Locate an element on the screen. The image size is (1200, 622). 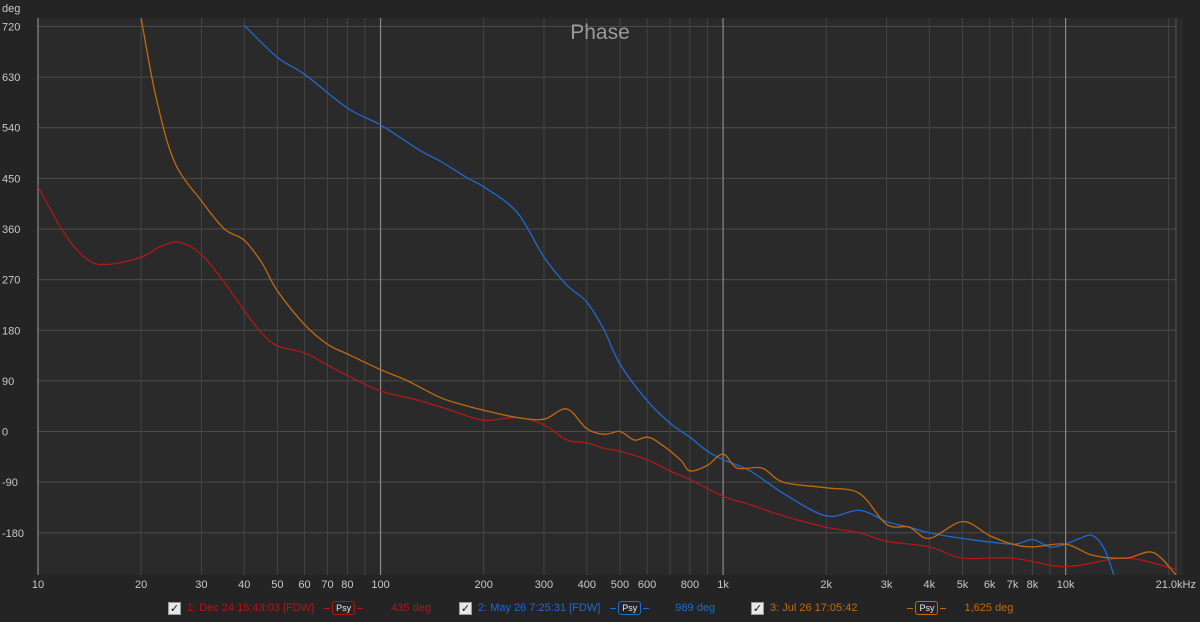
x-tick-label: 80 is located at coordinates (347, 585).